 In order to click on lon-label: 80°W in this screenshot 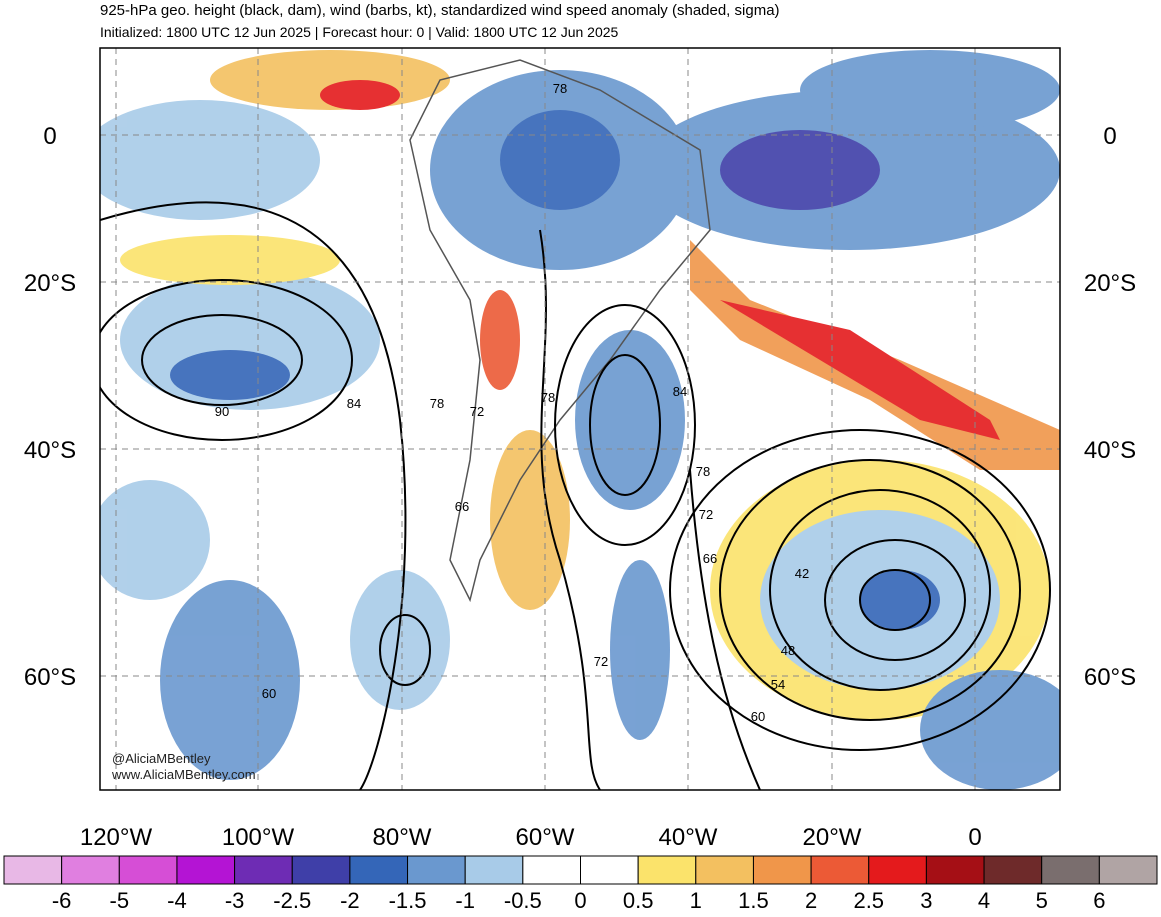, I will do `click(402, 837)`.